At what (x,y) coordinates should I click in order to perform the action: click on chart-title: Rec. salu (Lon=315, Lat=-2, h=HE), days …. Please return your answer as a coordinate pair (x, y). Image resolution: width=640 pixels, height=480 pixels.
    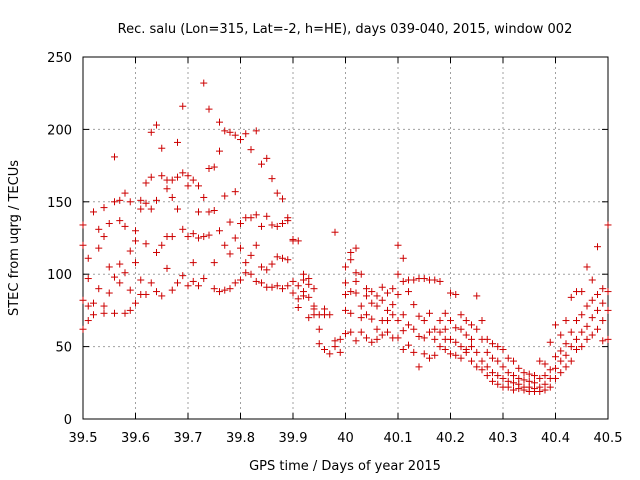
    Looking at the image, I should click on (345, 29).